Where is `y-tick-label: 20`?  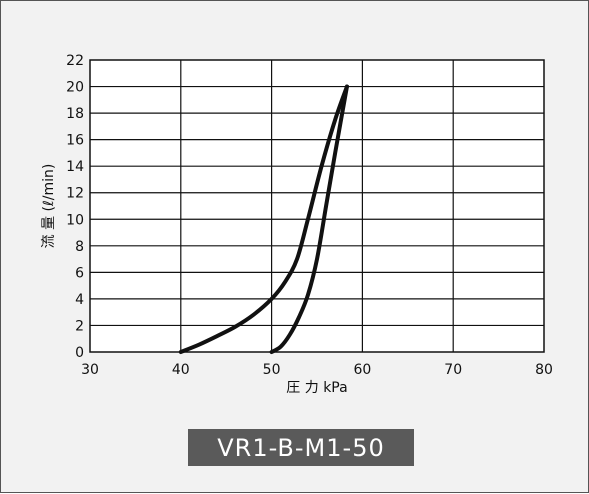
y-tick-label: 20 is located at coordinates (75, 88).